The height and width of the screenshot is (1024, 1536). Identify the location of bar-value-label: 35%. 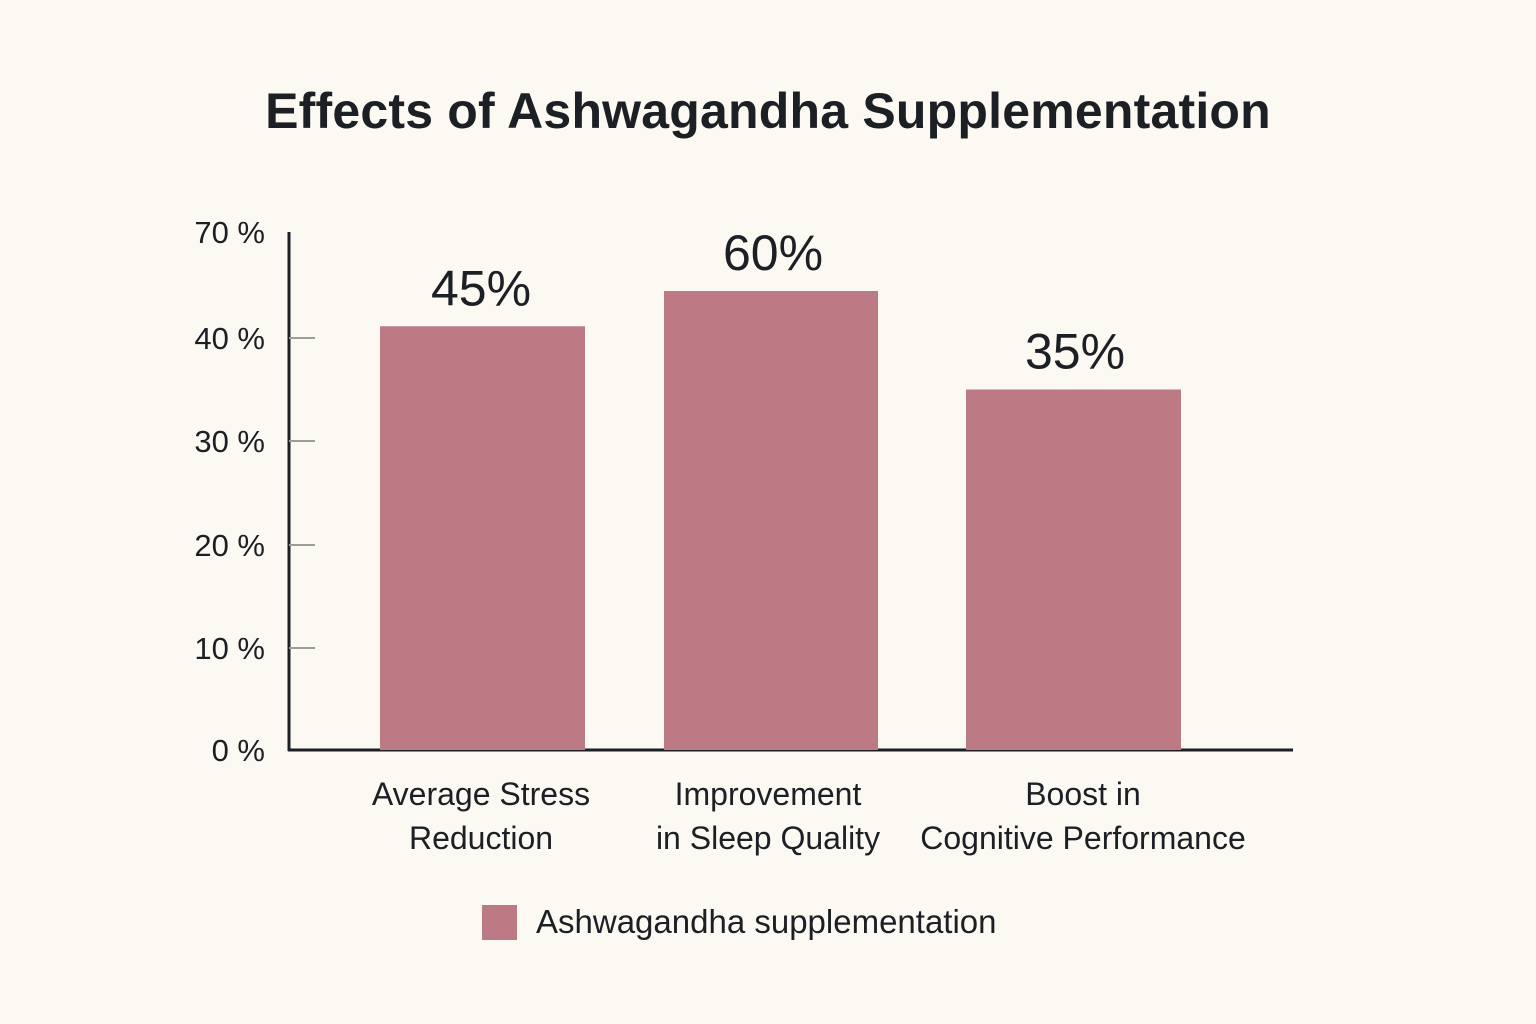
(1075, 352).